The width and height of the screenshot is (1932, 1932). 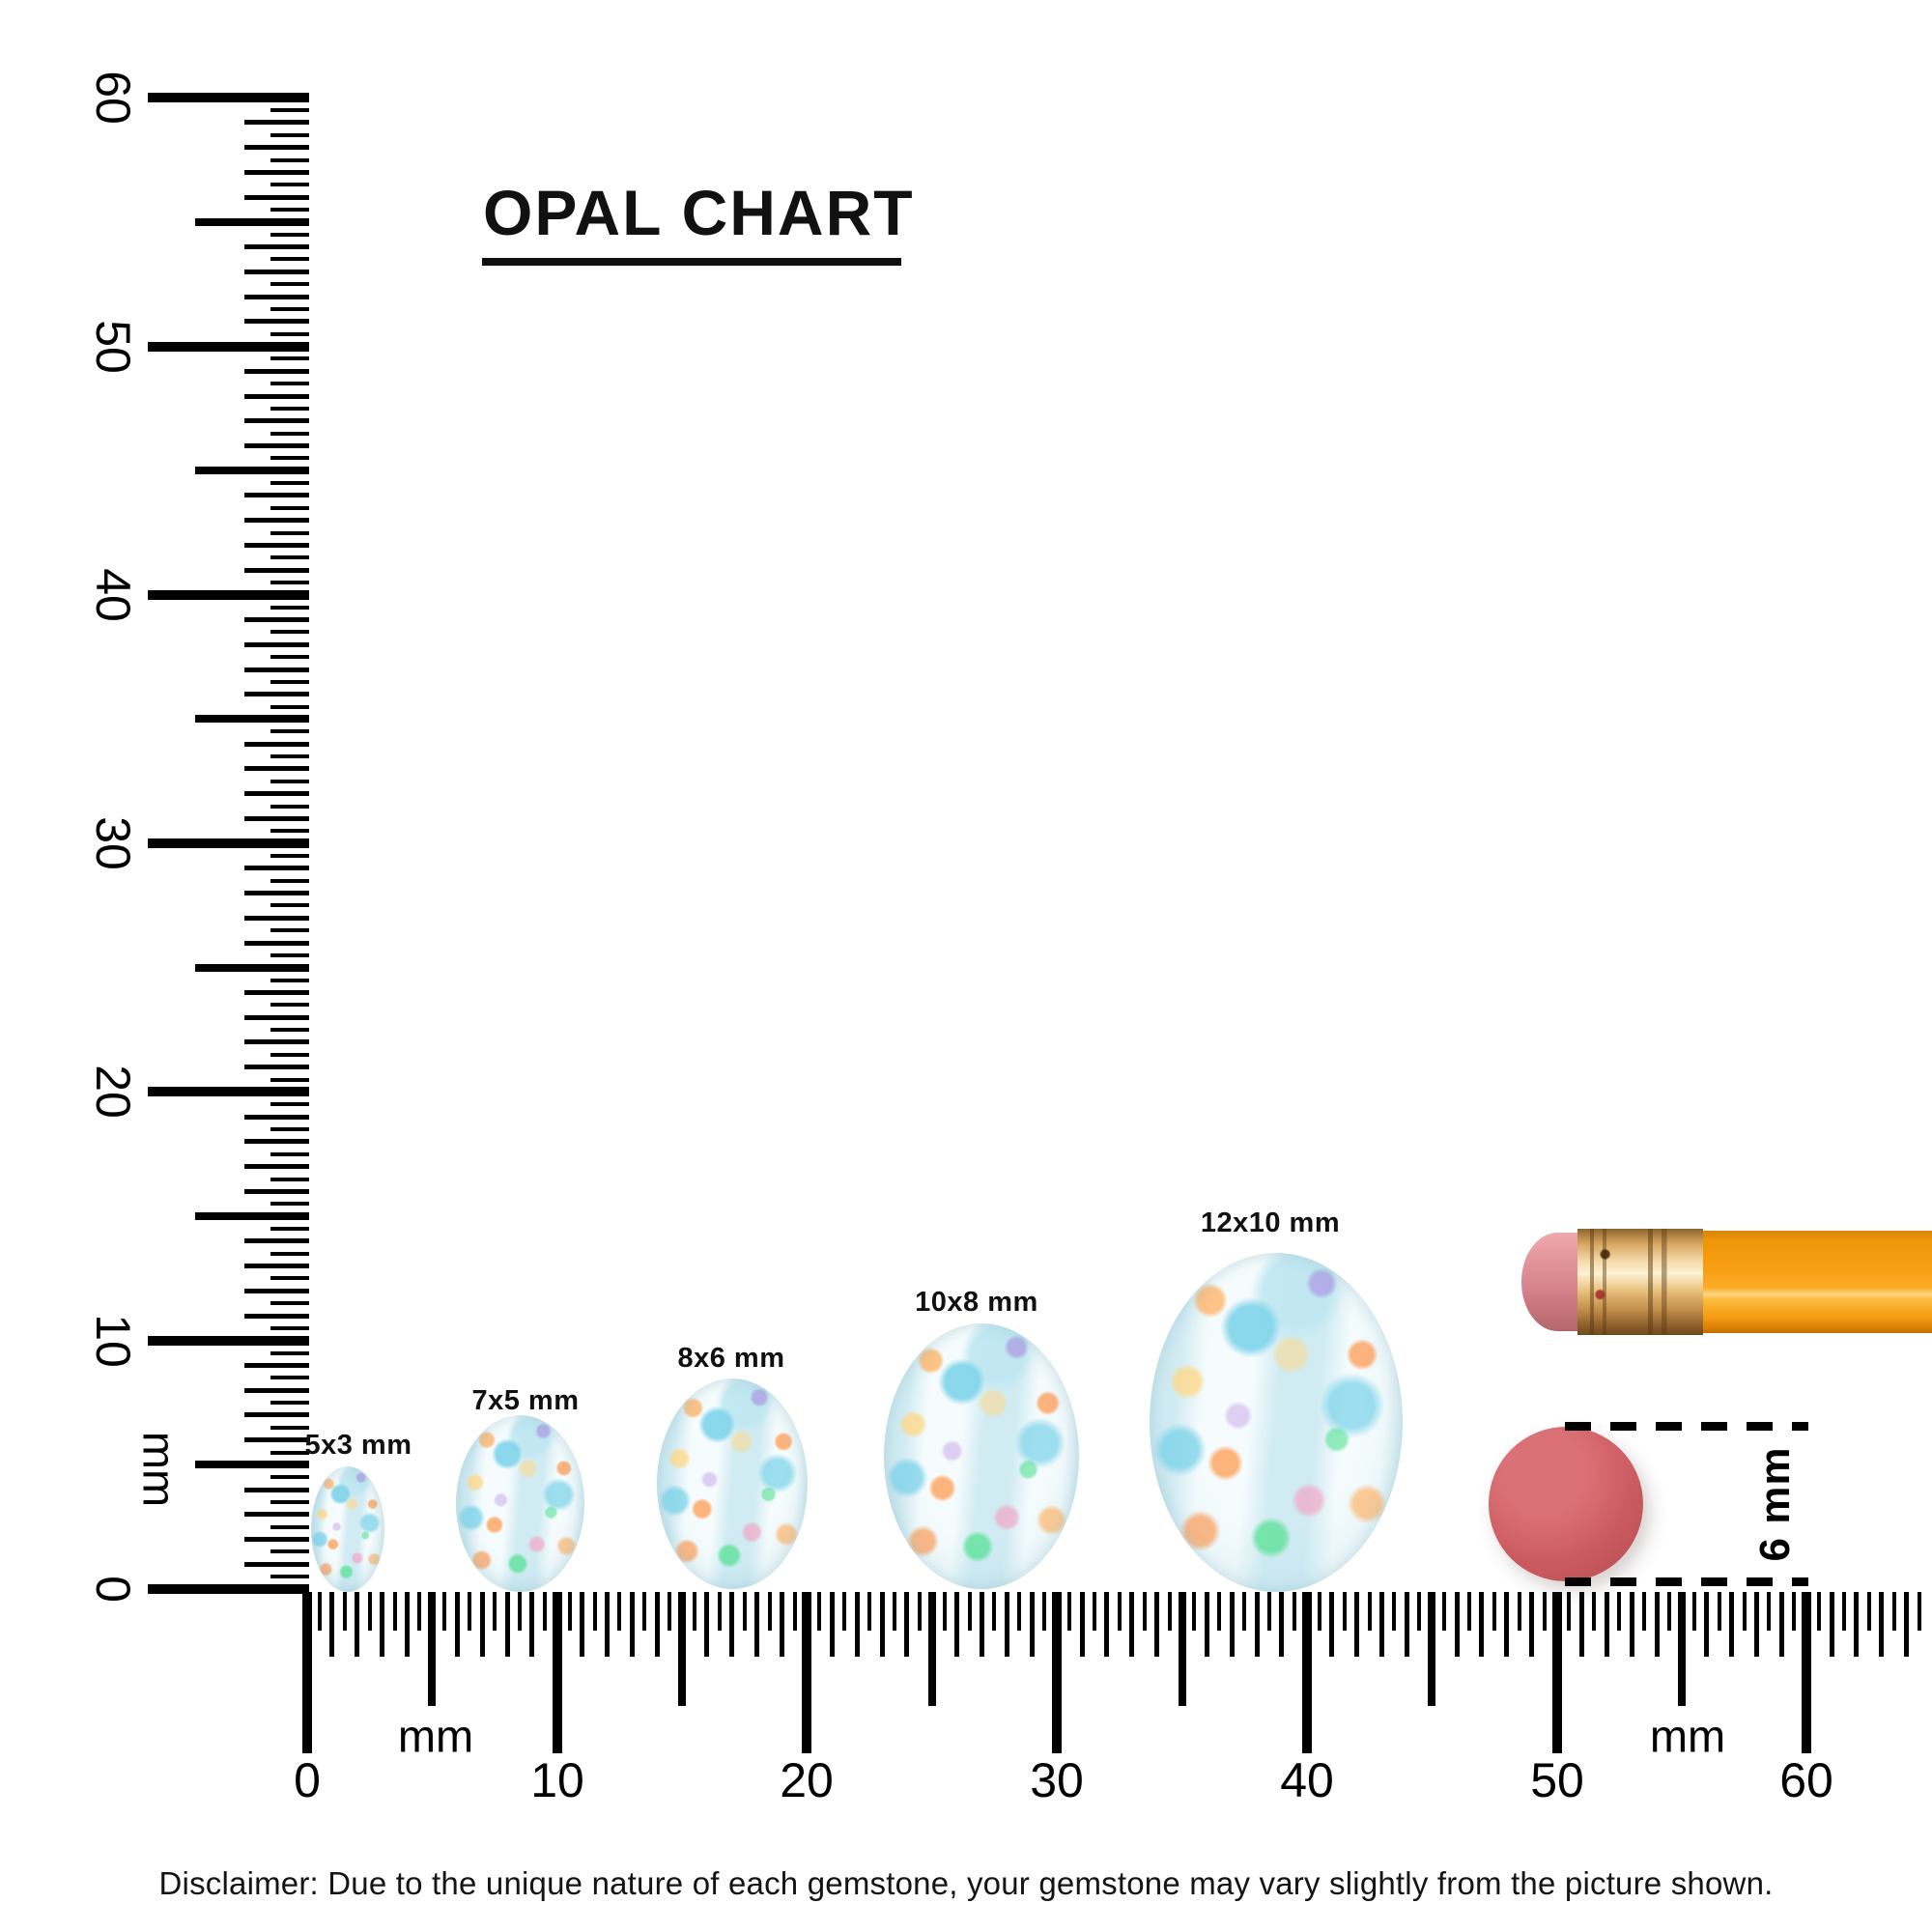 What do you see at coordinates (113, 1092) in the screenshot?
I see `vertical-ruler-number: 20` at bounding box center [113, 1092].